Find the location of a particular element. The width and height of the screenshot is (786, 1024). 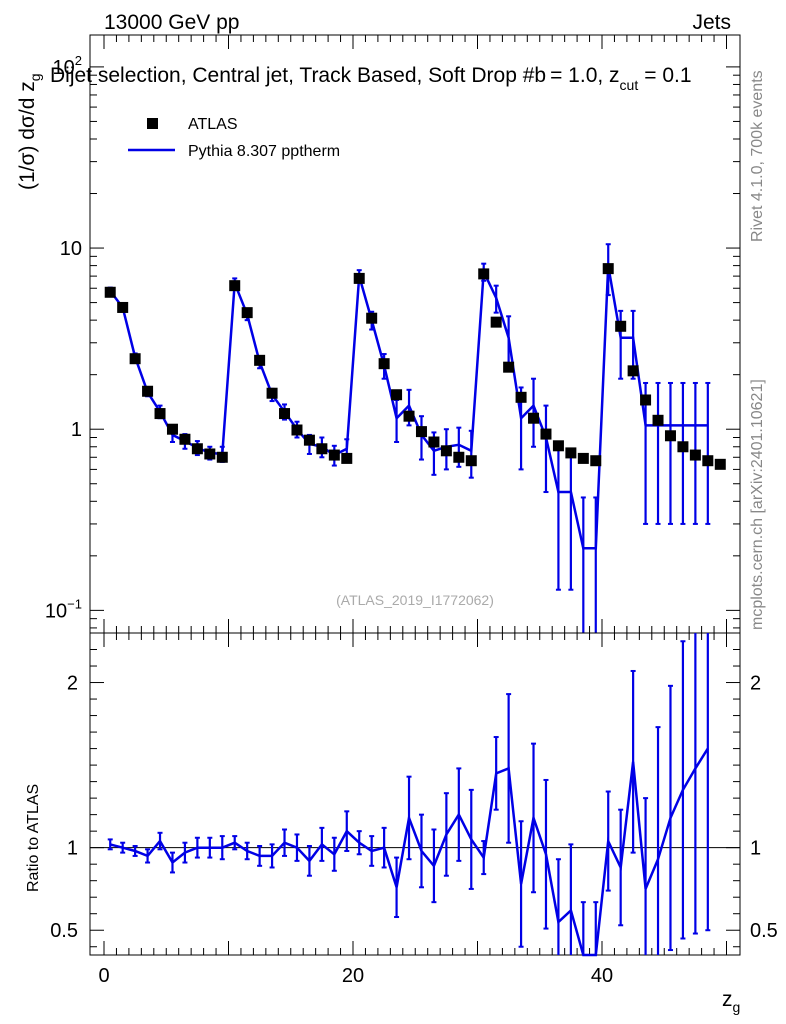

selection-beta: = 1.0, z is located at coordinates (584, 75).